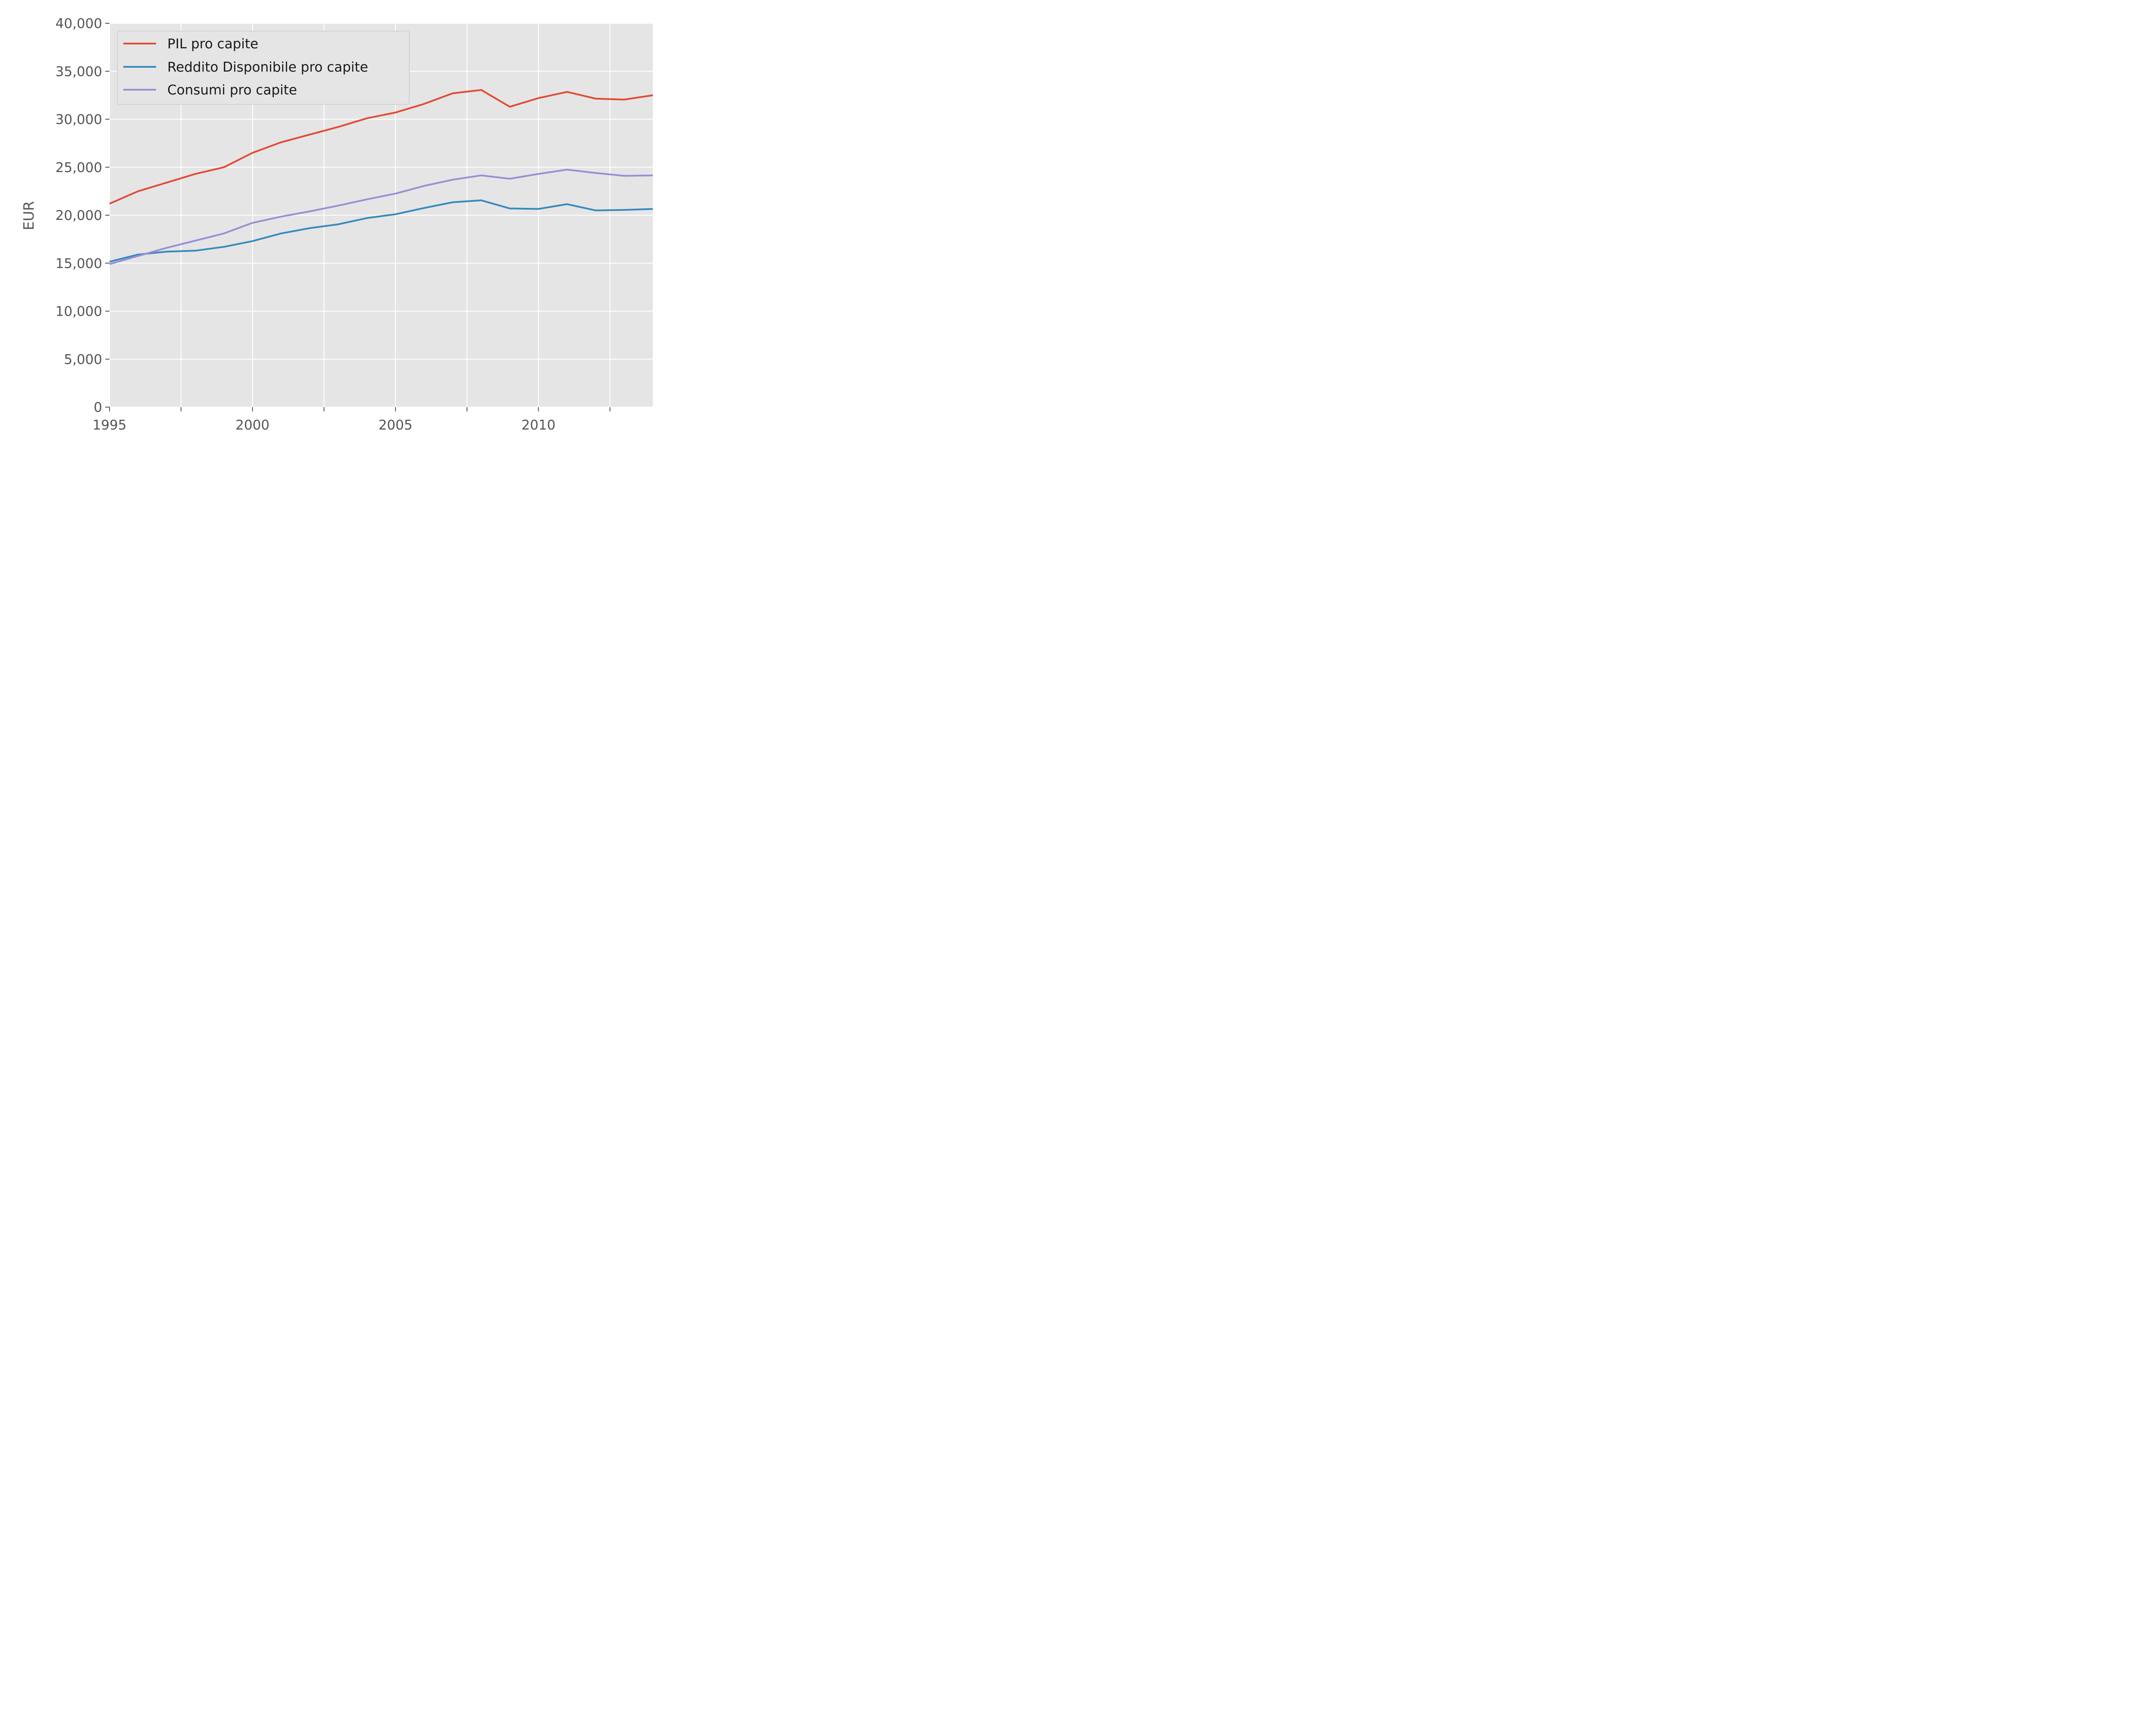  I want to click on legend-label-consumi: Consumi pro capite, so click(232, 90).